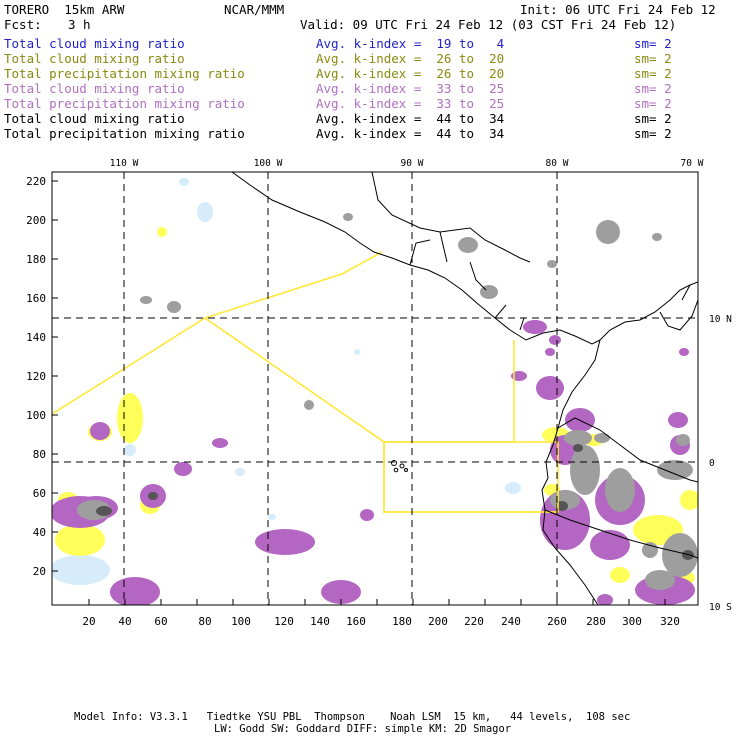  I want to click on svg-text: 100 W, so click(268, 163).